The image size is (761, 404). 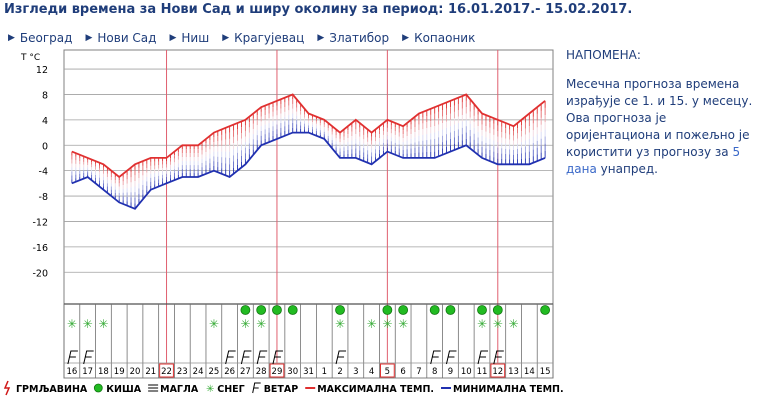 What do you see at coordinates (466, 372) in the screenshot?
I see `day-label: 10` at bounding box center [466, 372].